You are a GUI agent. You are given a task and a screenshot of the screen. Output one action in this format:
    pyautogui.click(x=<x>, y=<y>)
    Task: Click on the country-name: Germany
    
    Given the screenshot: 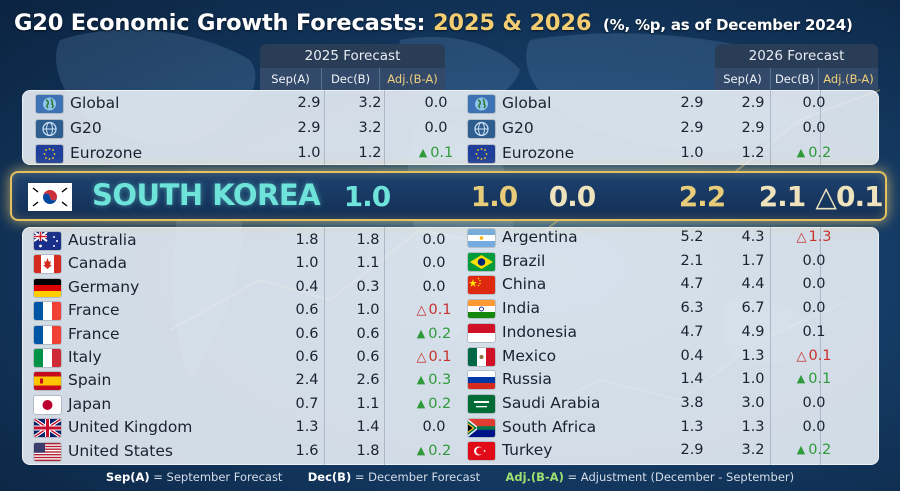 What is the action you would take?
    pyautogui.click(x=104, y=286)
    